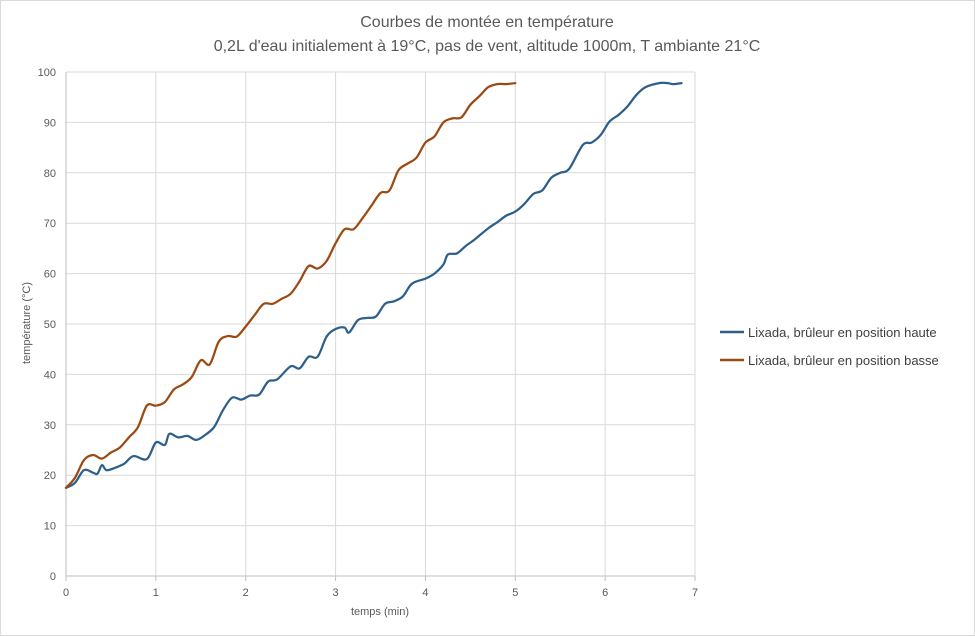  Describe the element at coordinates (487, 22) in the screenshot. I see `chart-title: Courbes de montée en température` at that location.